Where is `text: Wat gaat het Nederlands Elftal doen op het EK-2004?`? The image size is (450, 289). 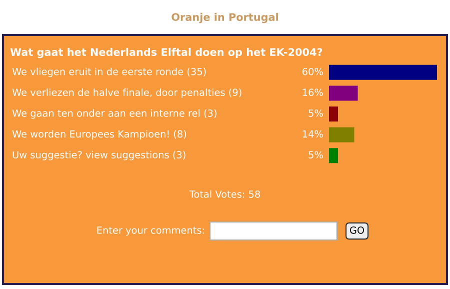 text: Wat gaat het Nederlands Elftal doen op het EK-2004? is located at coordinates (166, 53).